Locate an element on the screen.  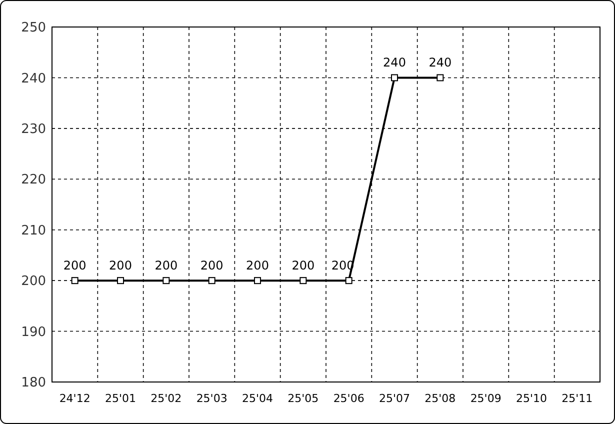
y-tick-label: 220 is located at coordinates (33, 180).